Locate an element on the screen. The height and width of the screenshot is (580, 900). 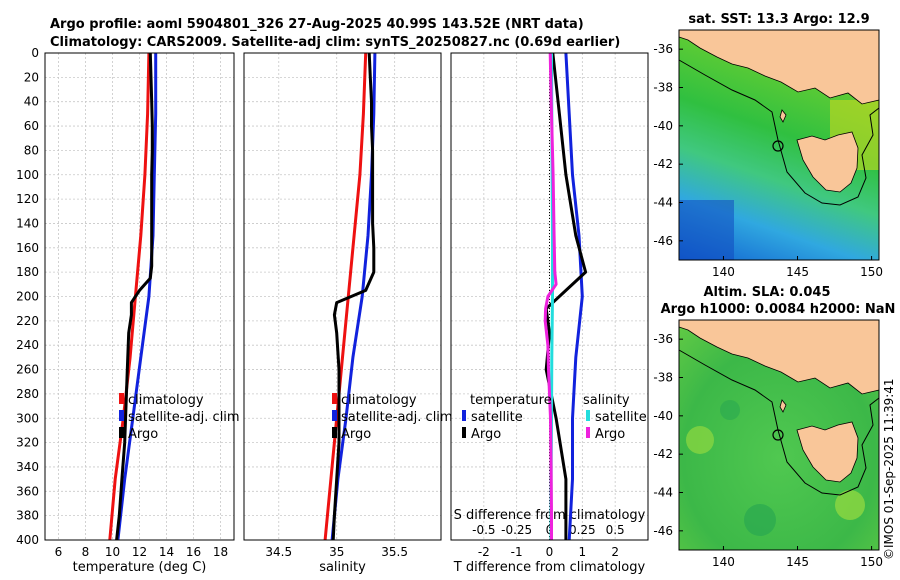
s-diff-tick-label: 0.5 is located at coordinates (615, 530).